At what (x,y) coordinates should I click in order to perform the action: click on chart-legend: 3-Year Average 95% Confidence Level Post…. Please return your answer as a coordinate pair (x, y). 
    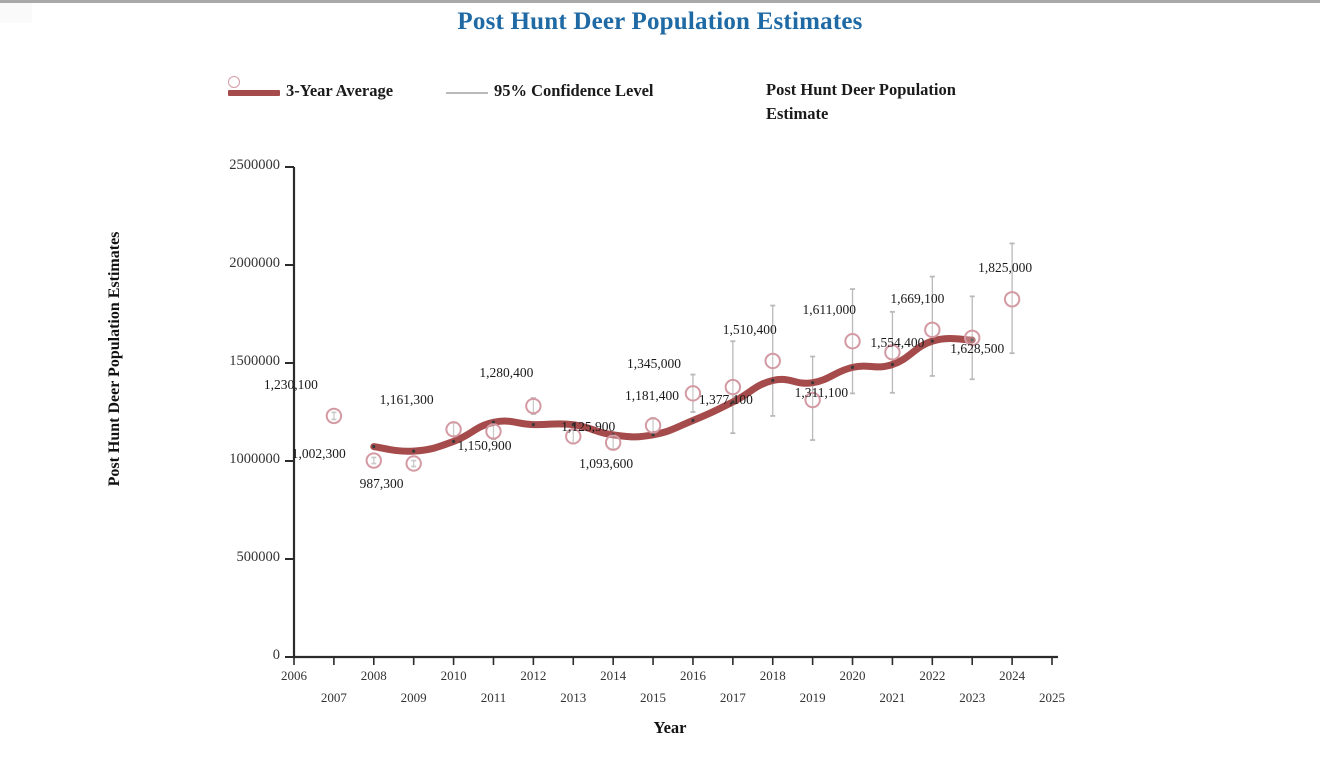
    Looking at the image, I should click on (638, 99).